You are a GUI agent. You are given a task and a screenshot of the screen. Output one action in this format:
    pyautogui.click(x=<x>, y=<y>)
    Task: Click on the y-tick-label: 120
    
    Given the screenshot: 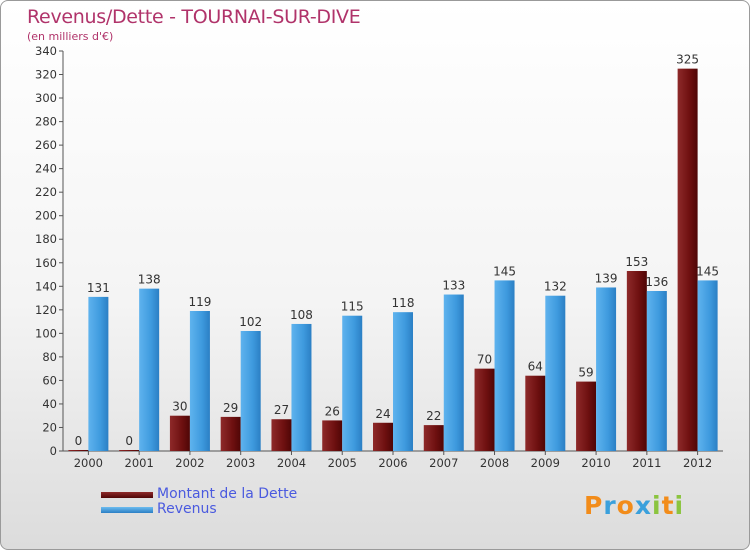 What is the action you would take?
    pyautogui.click(x=46, y=310)
    